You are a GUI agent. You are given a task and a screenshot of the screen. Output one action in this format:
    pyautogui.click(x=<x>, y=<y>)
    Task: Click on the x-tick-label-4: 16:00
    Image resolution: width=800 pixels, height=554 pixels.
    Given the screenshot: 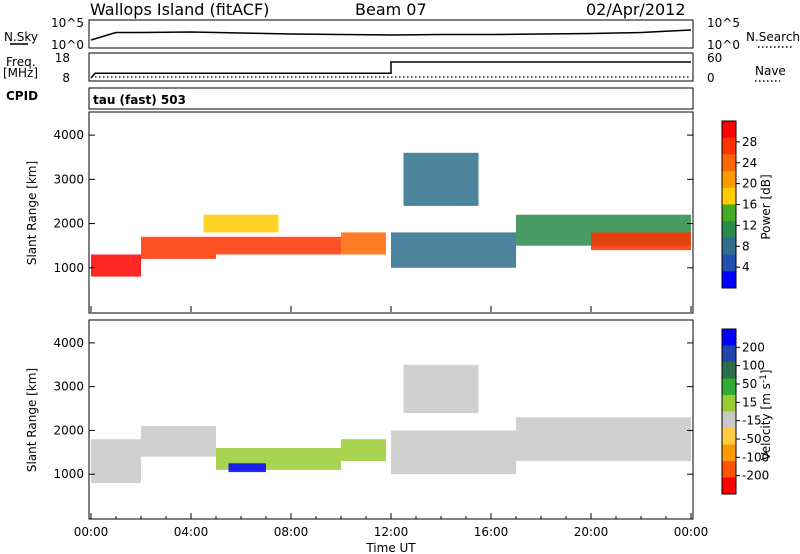 What is the action you would take?
    pyautogui.click(x=491, y=532)
    